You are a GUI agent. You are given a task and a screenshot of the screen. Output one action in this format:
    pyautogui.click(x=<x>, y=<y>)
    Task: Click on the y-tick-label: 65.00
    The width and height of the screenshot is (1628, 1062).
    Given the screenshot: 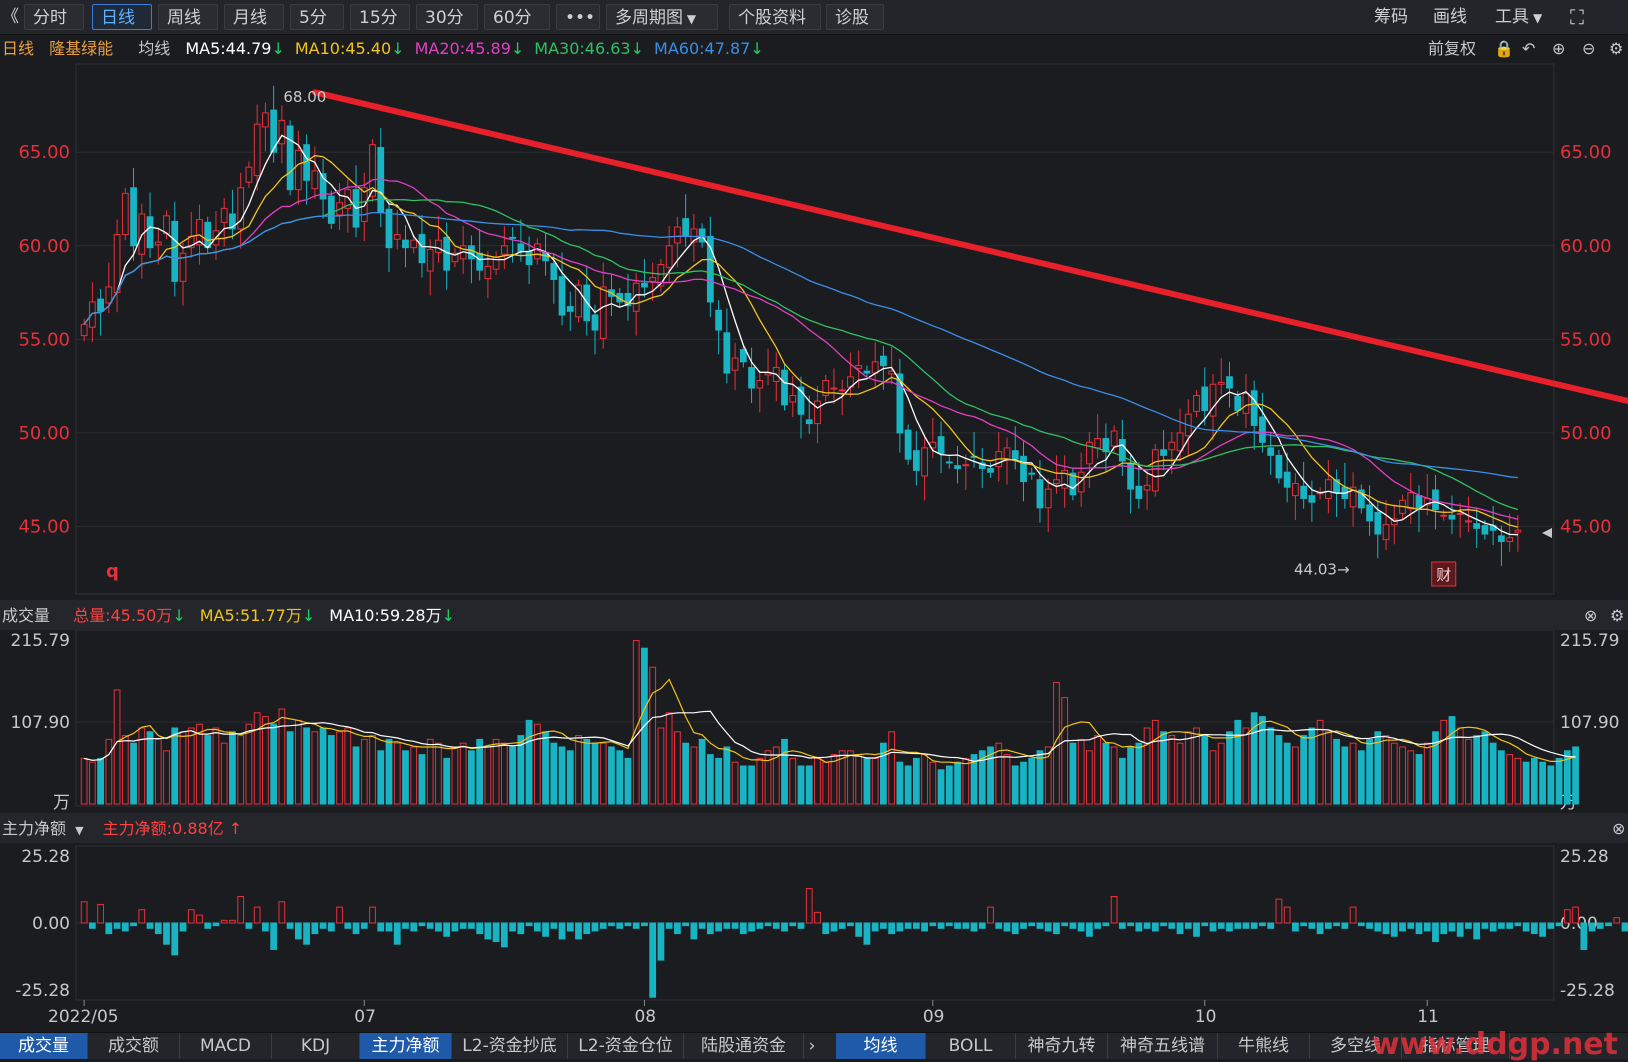 What is the action you would take?
    pyautogui.click(x=44, y=152)
    